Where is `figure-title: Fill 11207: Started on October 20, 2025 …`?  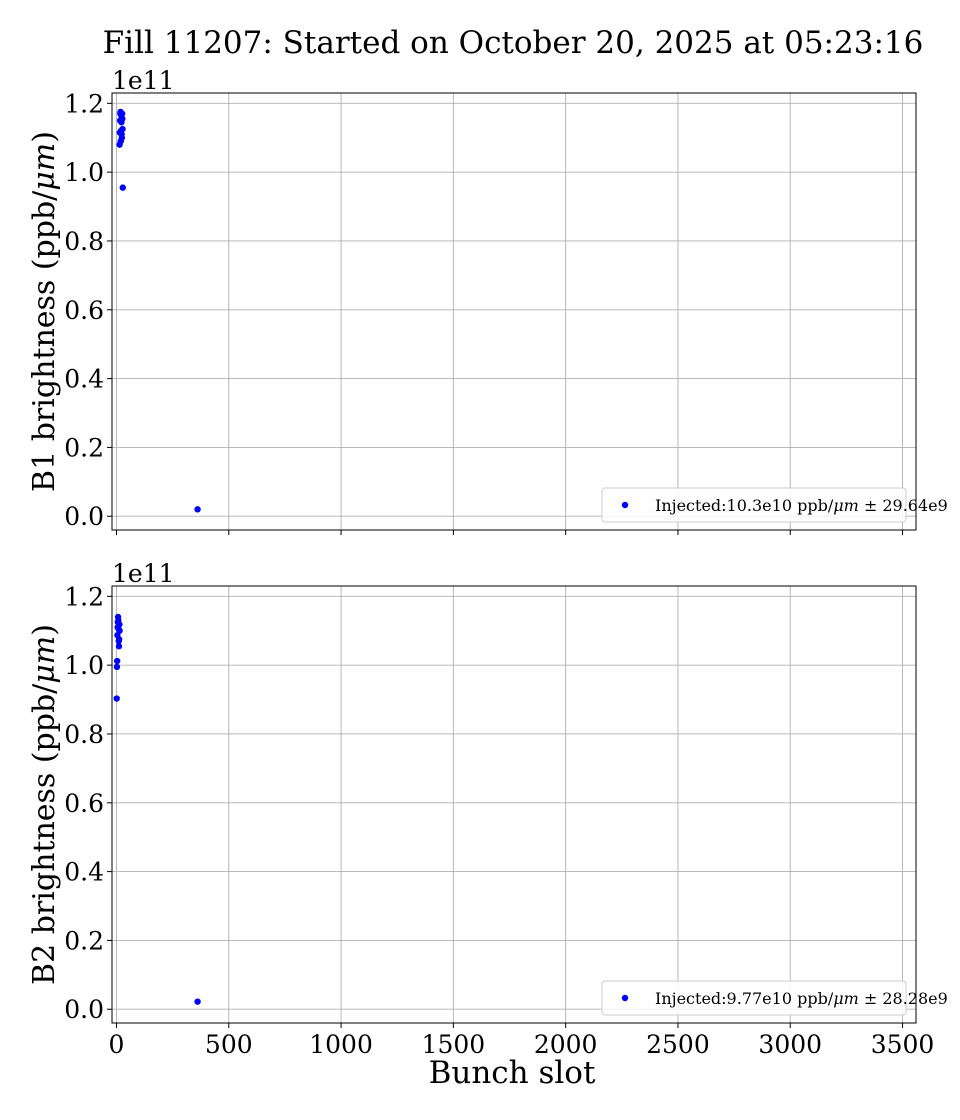 figure-title: Fill 11207: Started on October 20, 2025 … is located at coordinates (513, 43).